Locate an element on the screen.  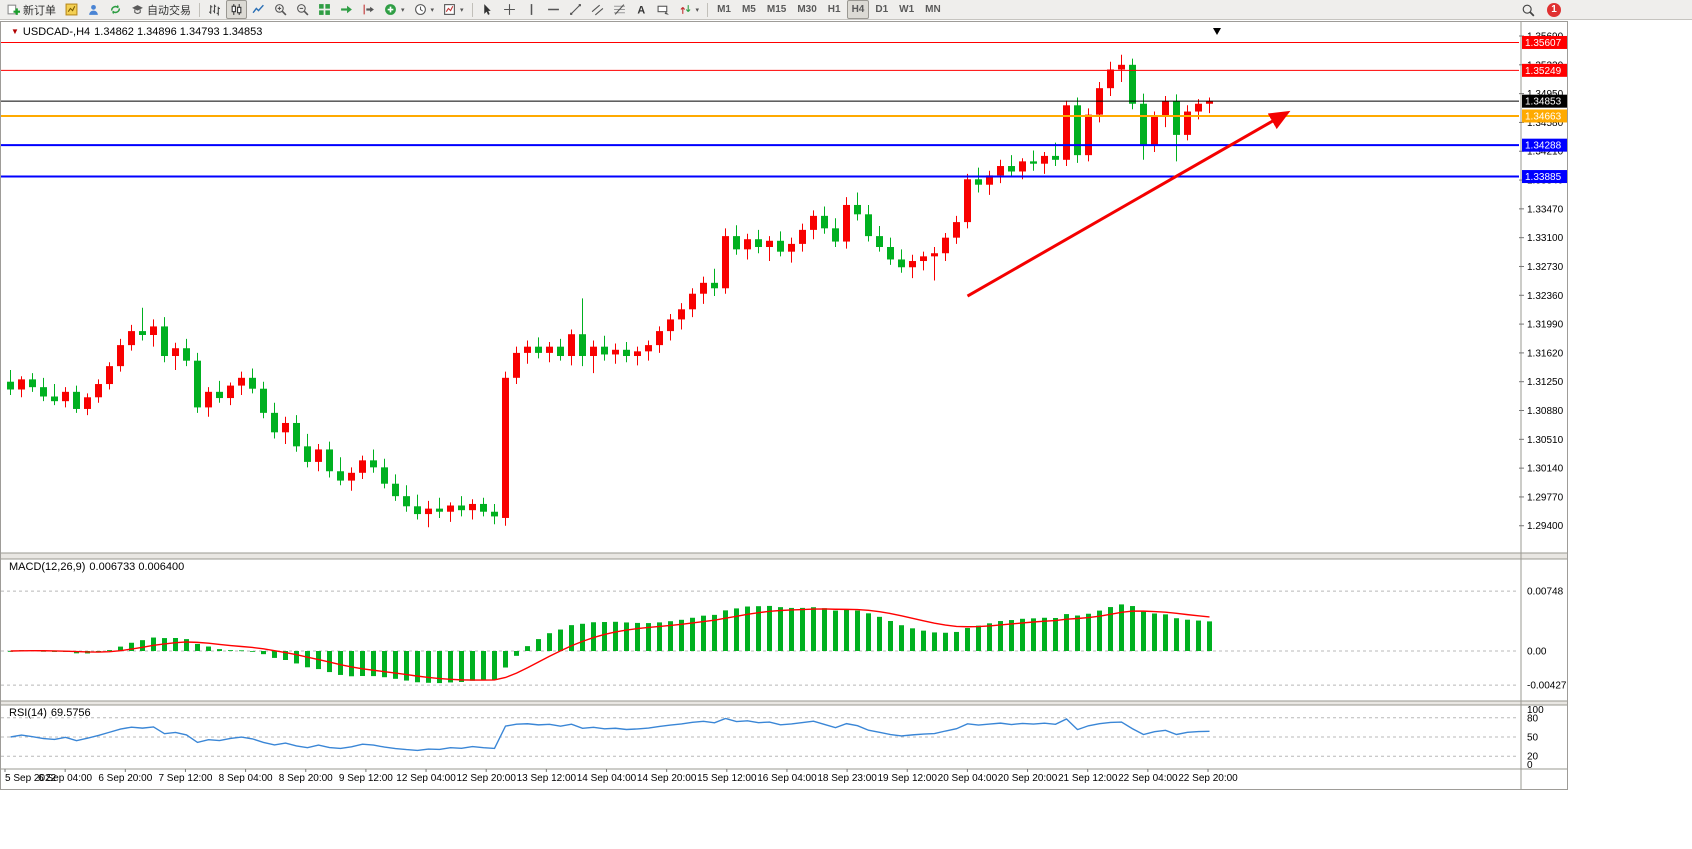
zoom-out-button is located at coordinates (302, 9).